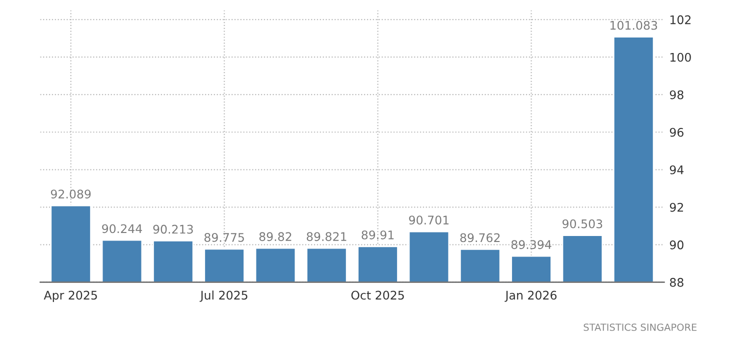 The width and height of the screenshot is (730, 340). I want to click on data-label: 89.762, so click(480, 237).